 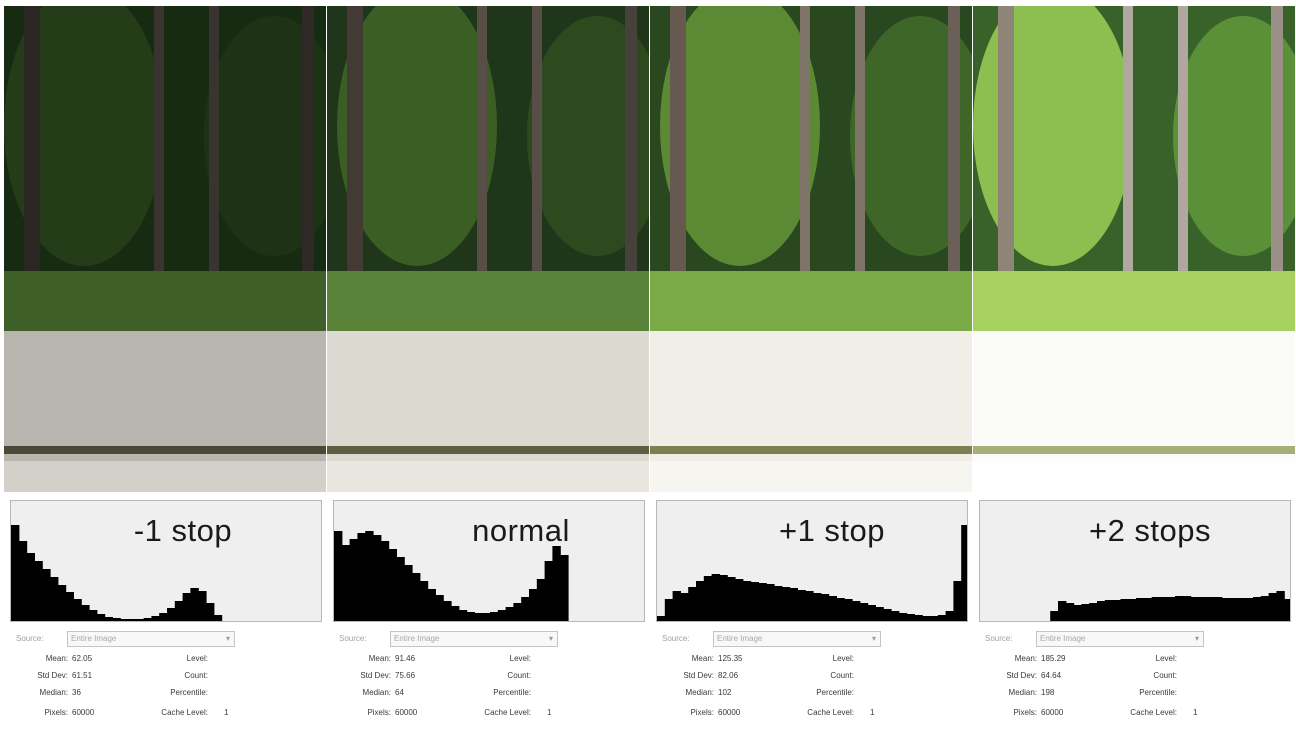 I want to click on histogram: +1 stop, so click(x=812, y=561).